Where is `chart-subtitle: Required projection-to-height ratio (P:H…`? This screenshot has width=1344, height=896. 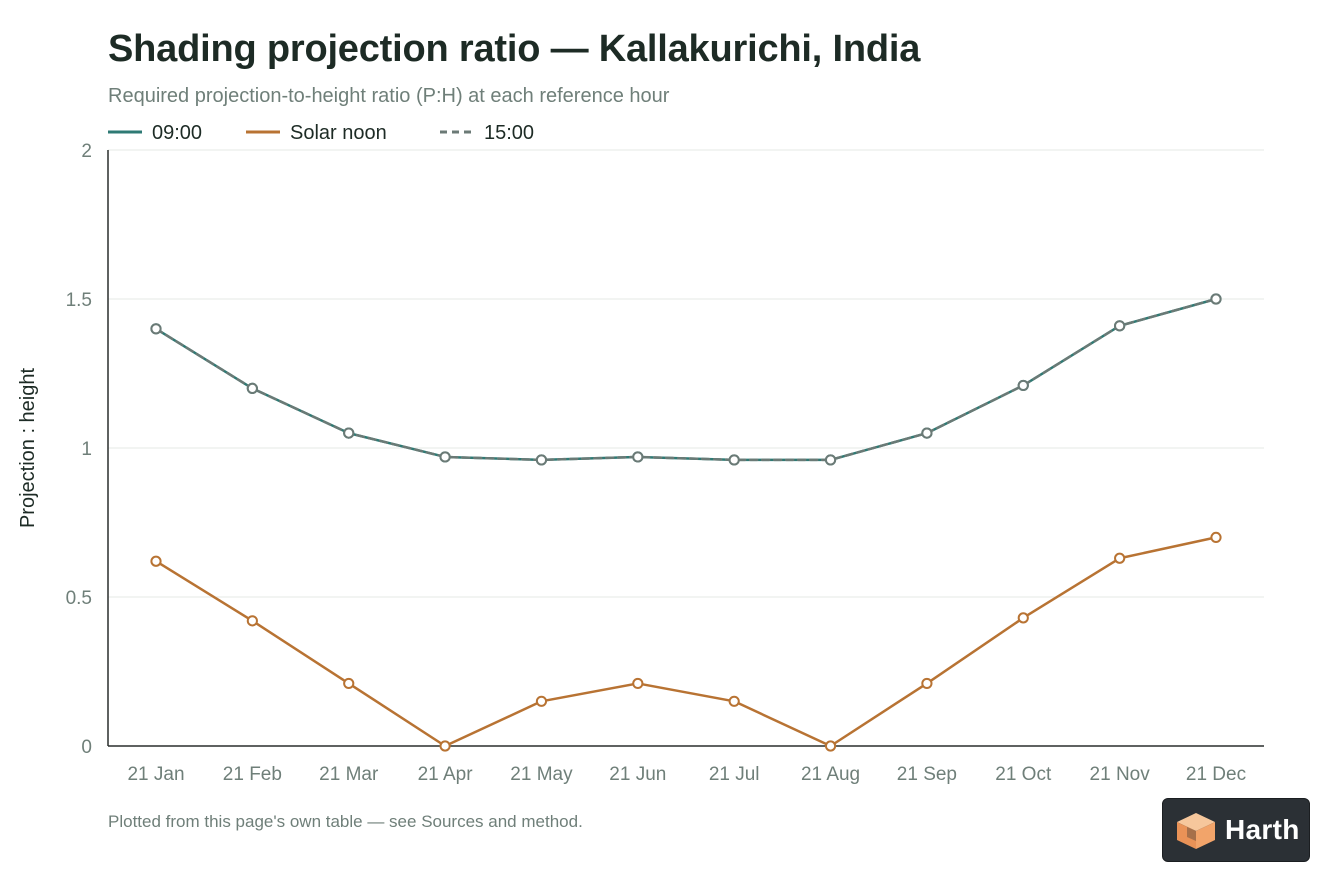
chart-subtitle: Required projection-to-height ratio (P:H… is located at coordinates (389, 96).